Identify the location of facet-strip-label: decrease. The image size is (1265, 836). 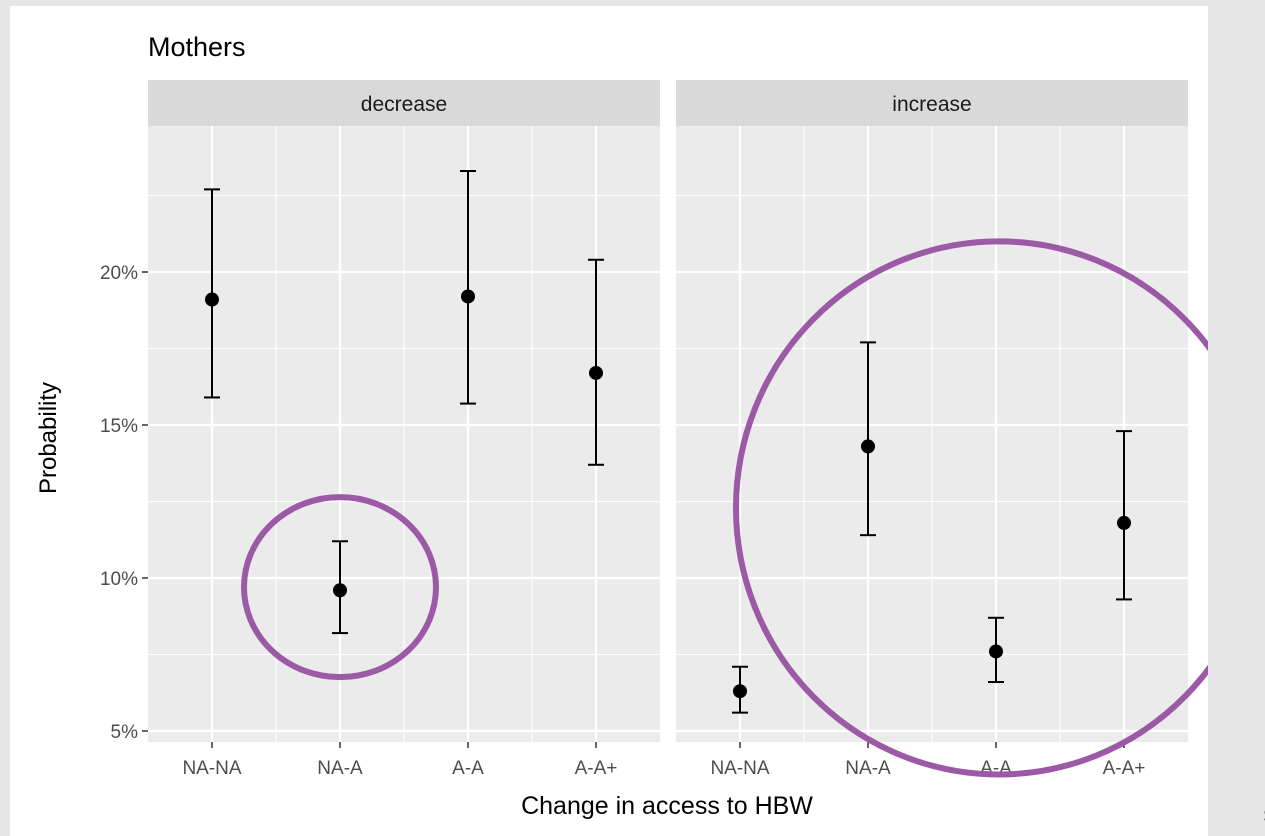
(404, 104).